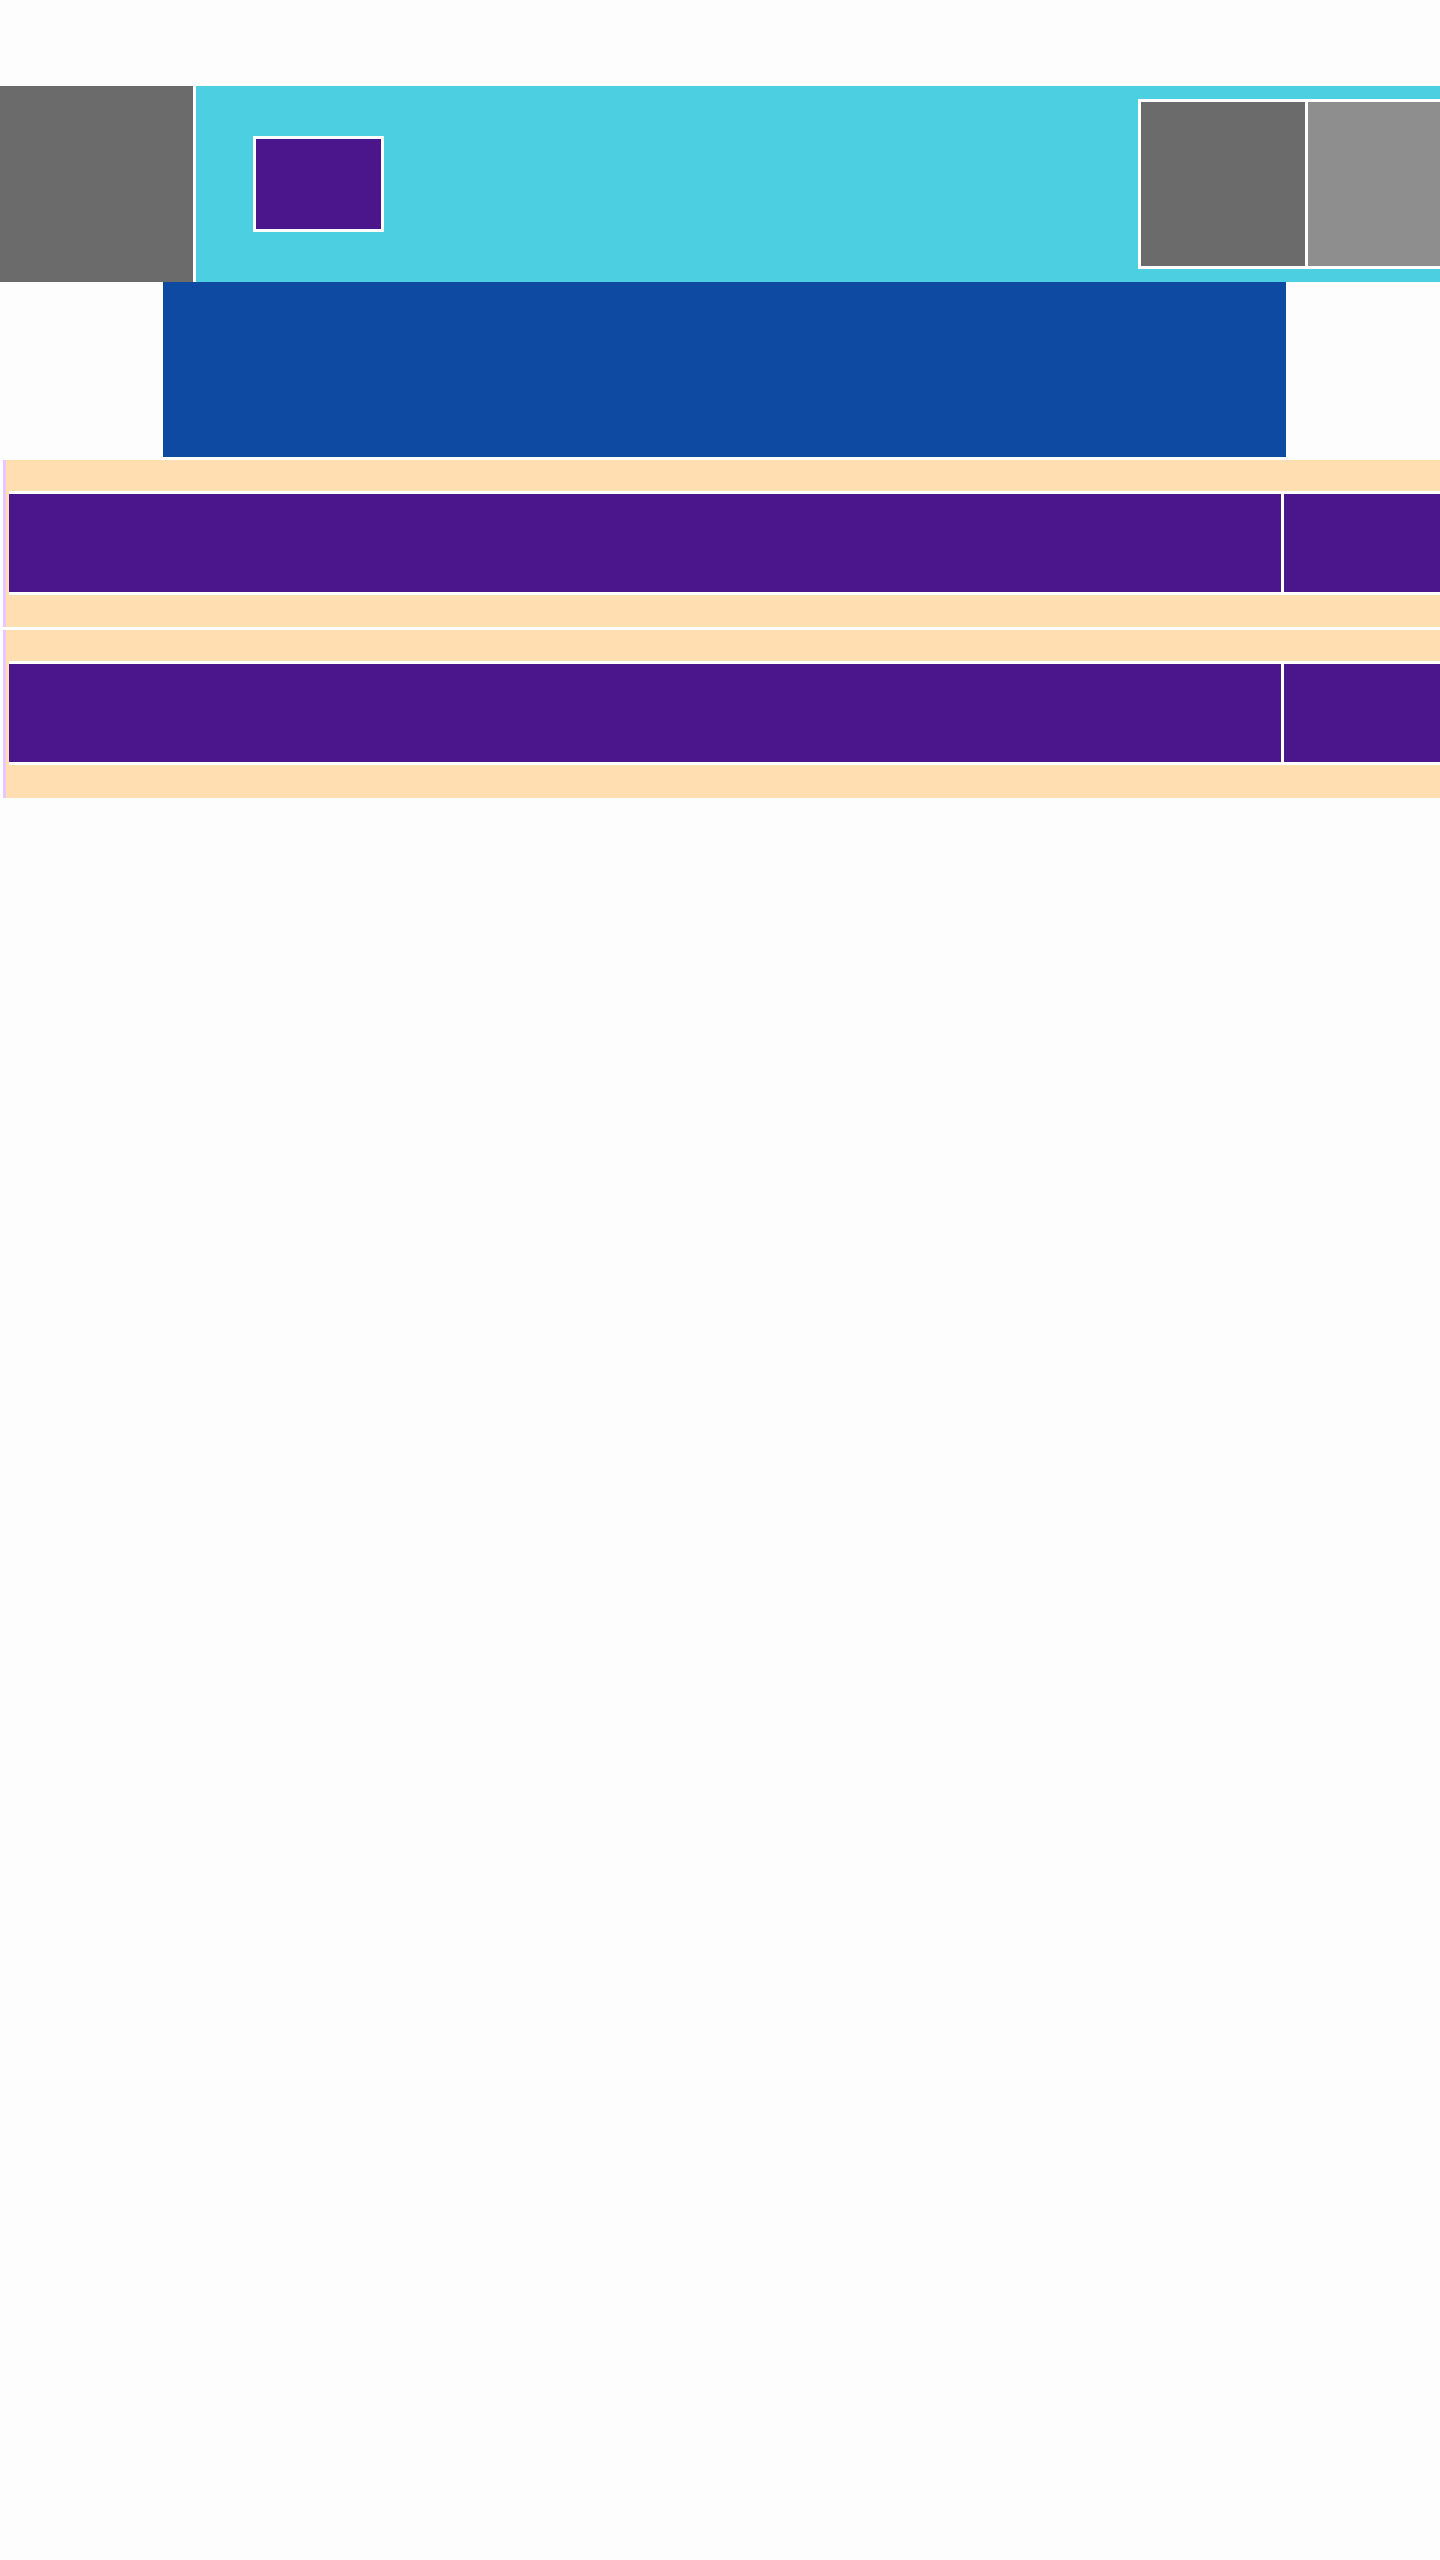 The height and width of the screenshot is (2560, 1440). I want to click on list-divider, so click(720, 628).